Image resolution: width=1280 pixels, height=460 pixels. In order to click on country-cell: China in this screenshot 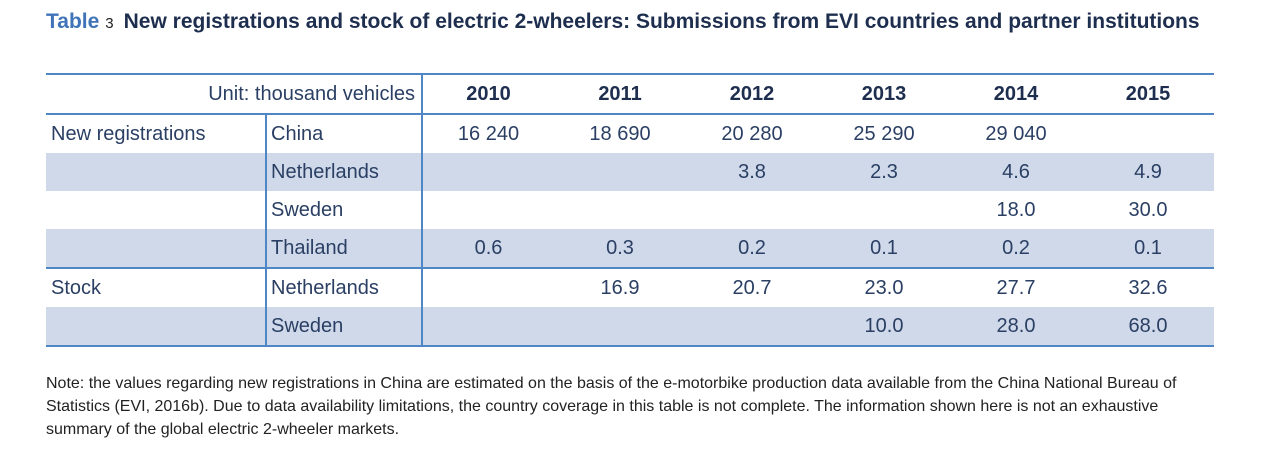, I will do `click(344, 133)`.